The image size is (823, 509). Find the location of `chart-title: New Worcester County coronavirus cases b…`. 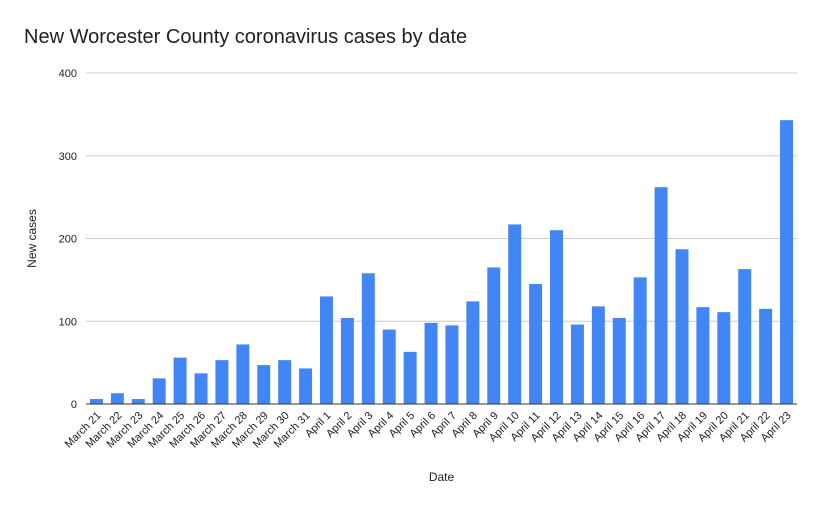

chart-title: New Worcester County coronavirus cases b… is located at coordinates (246, 37).